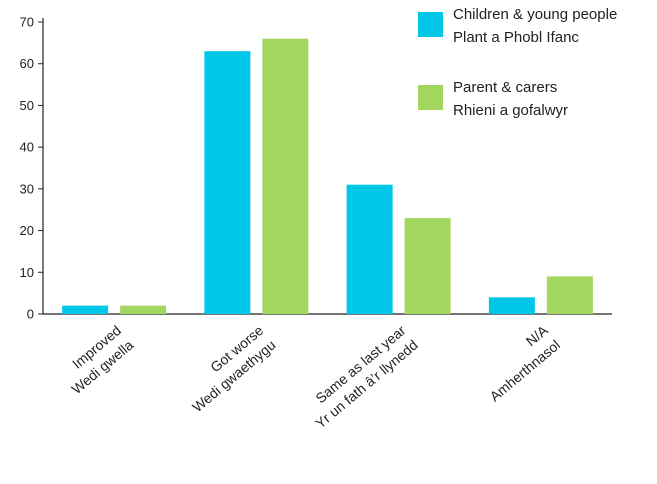  What do you see at coordinates (285, 176) in the screenshot?
I see `bar-series2-got-worse` at bounding box center [285, 176].